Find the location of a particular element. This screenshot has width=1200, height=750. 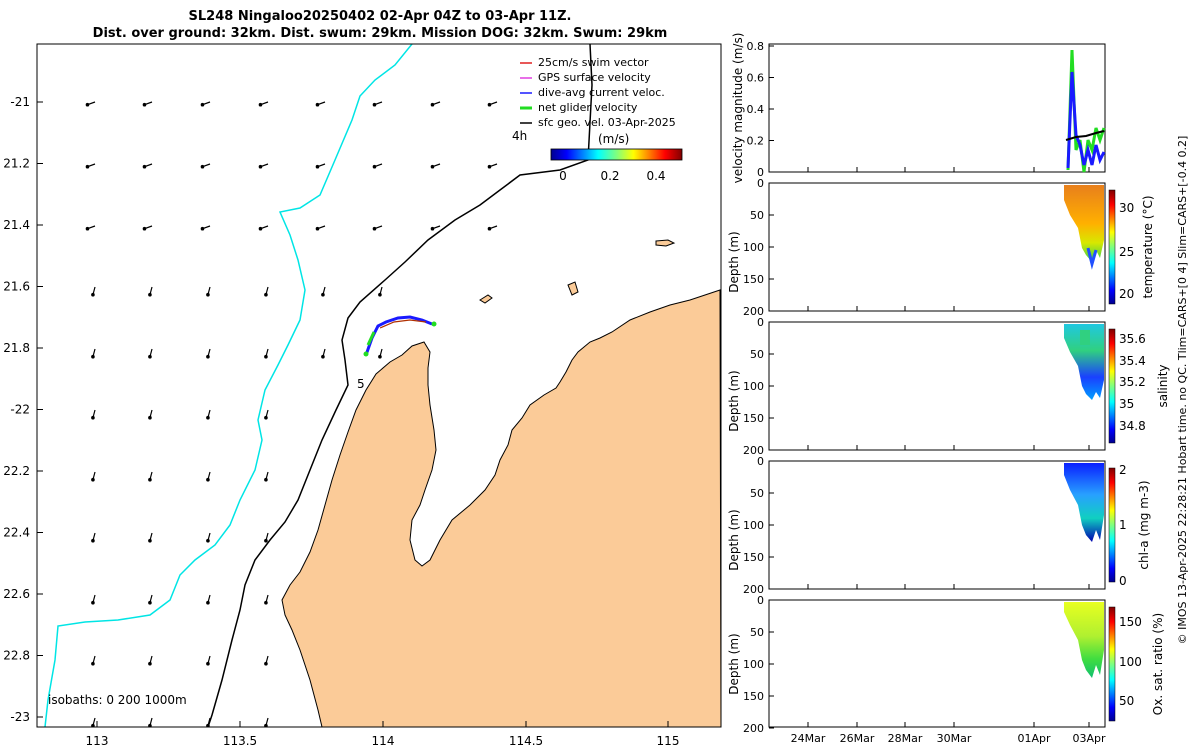

velocity-y-tick: 0.2 is located at coordinates (756, 141).